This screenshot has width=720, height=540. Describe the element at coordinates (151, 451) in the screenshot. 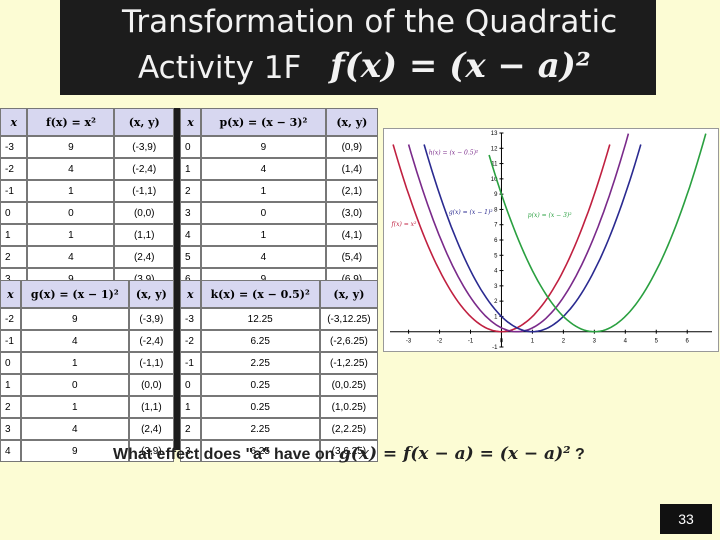

I see `table-cell: (3,9)` at that location.